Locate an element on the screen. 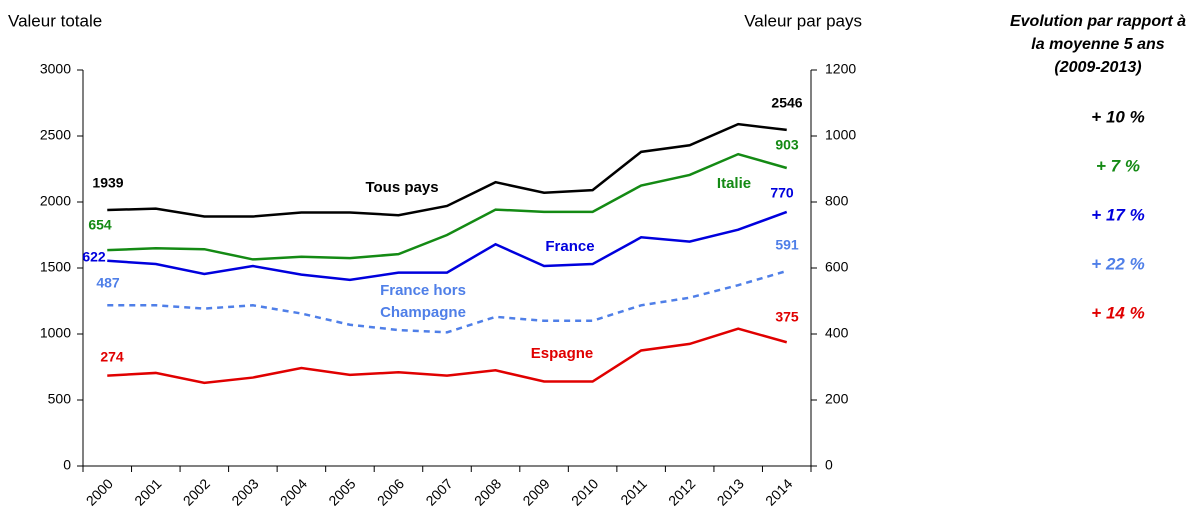 This screenshot has height=522, width=1200. y2-axis-title: Valeur par pays is located at coordinates (803, 20).